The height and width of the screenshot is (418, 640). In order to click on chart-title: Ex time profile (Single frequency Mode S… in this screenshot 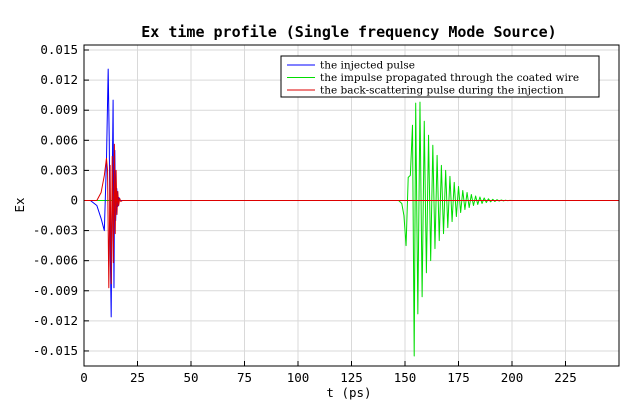, I will do `click(348, 32)`.